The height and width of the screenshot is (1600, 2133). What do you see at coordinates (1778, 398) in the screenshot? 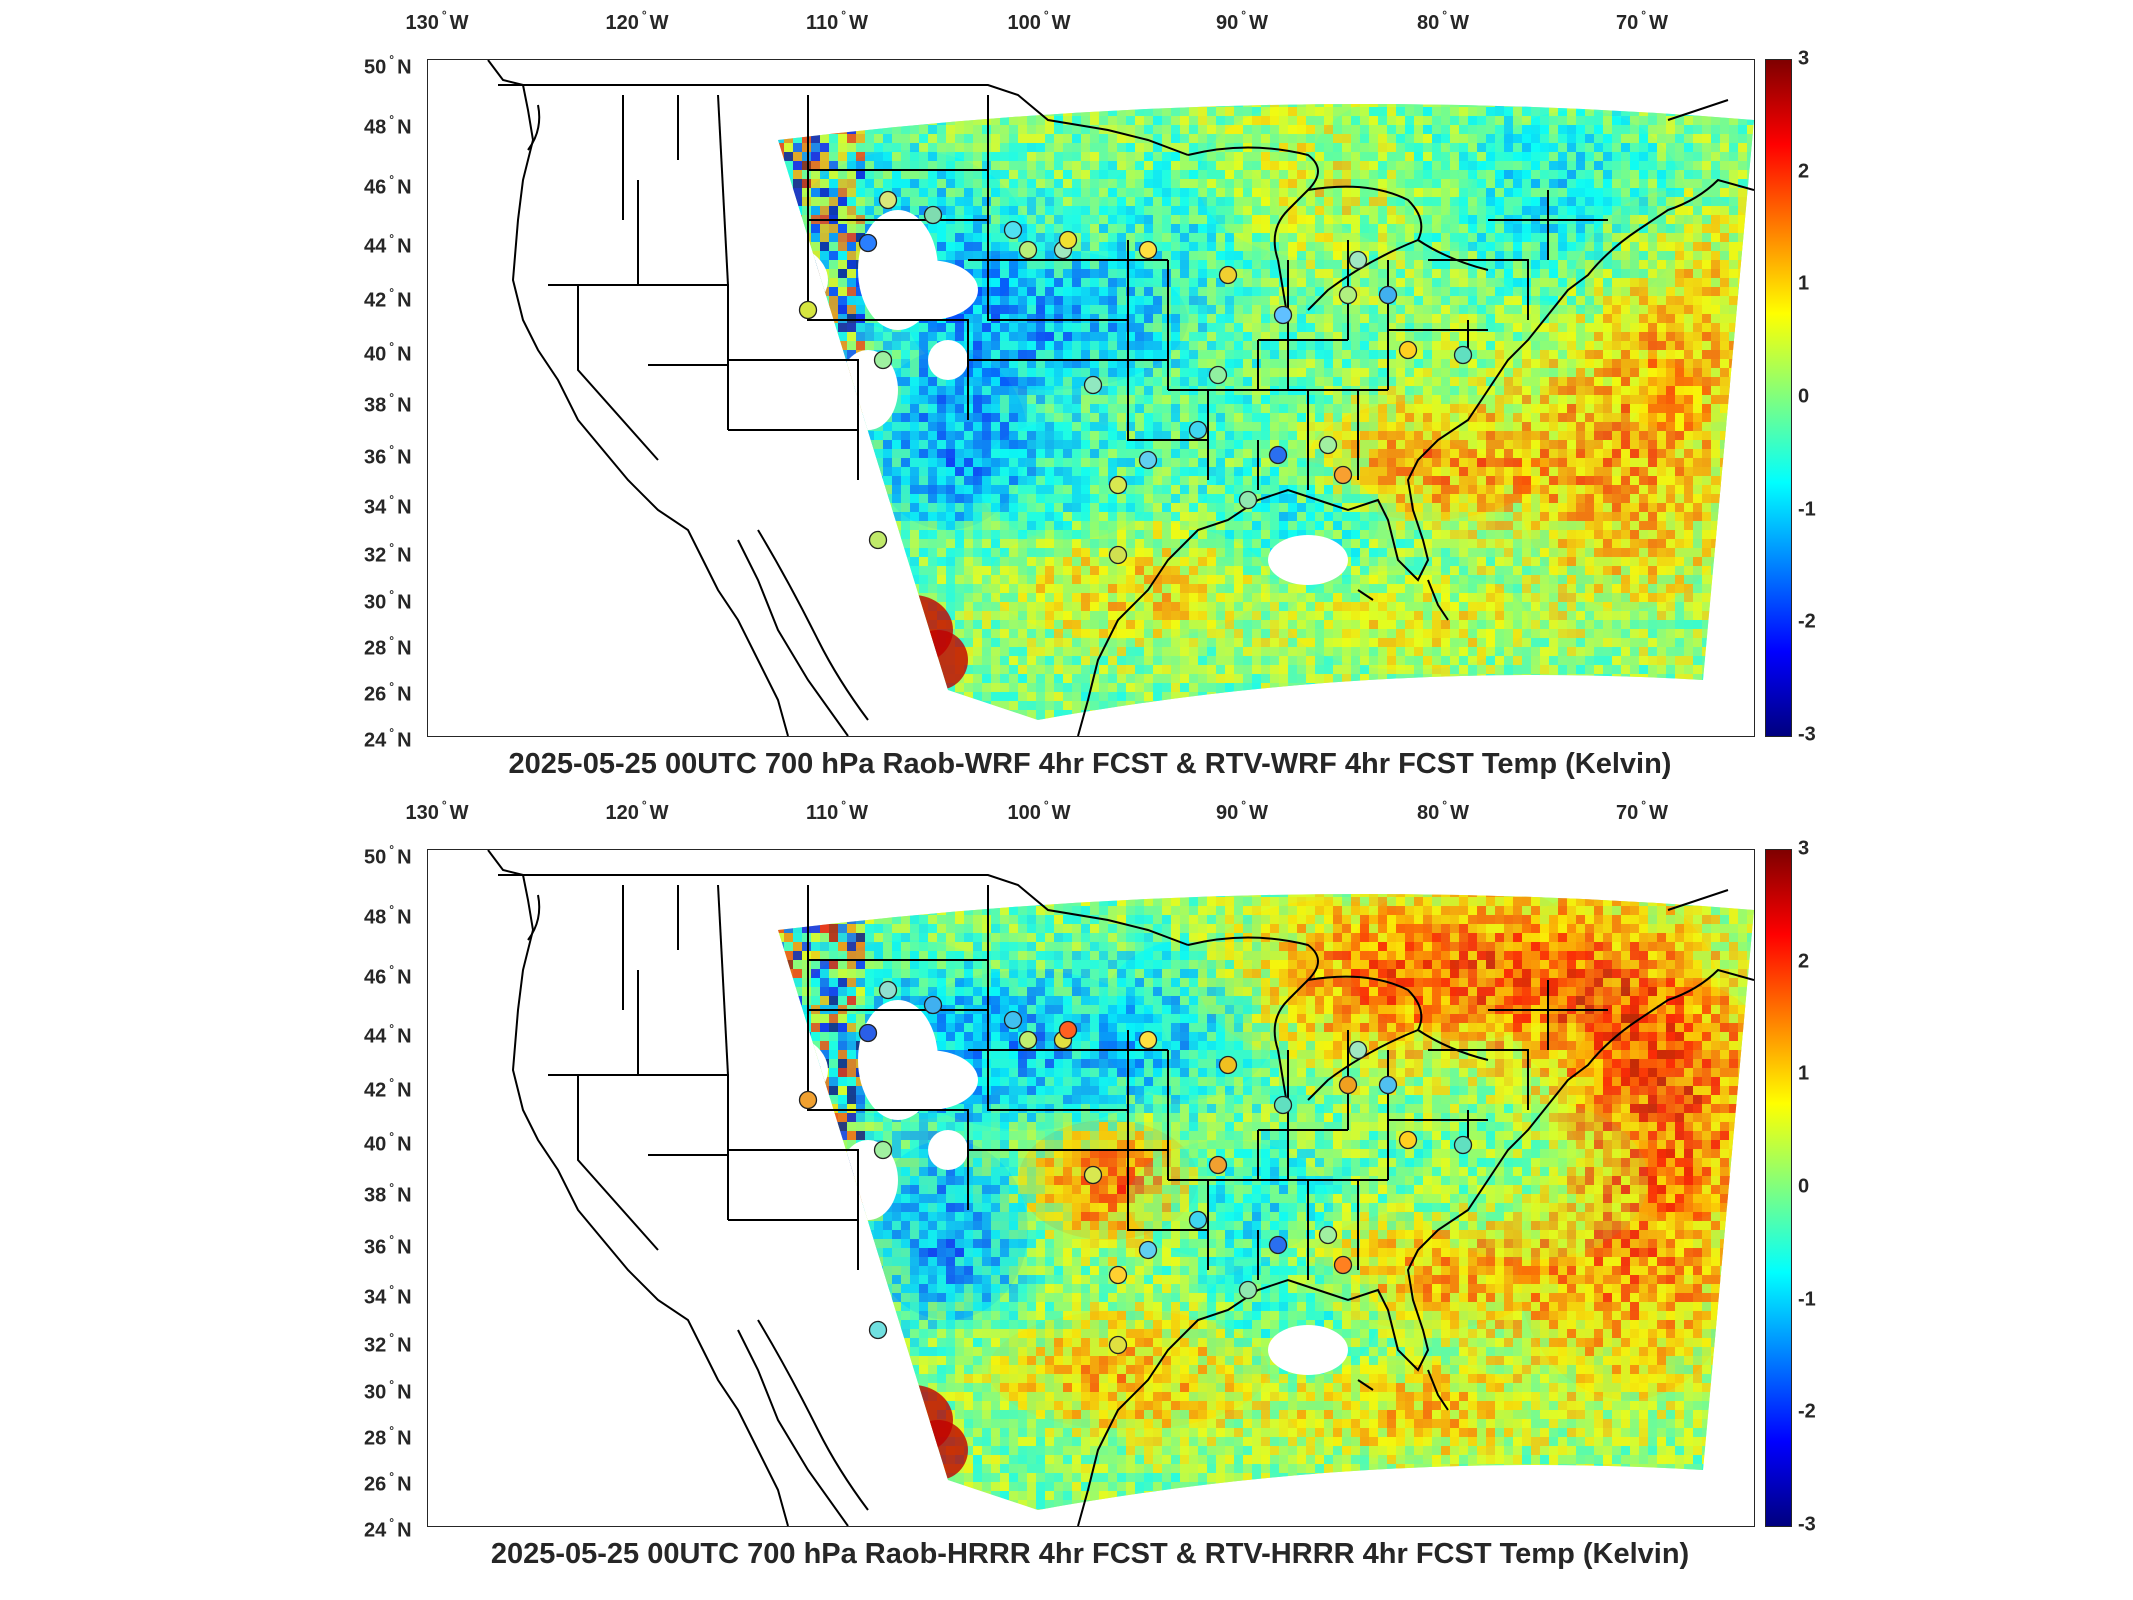
I see `colorbar-wrf` at bounding box center [1778, 398].